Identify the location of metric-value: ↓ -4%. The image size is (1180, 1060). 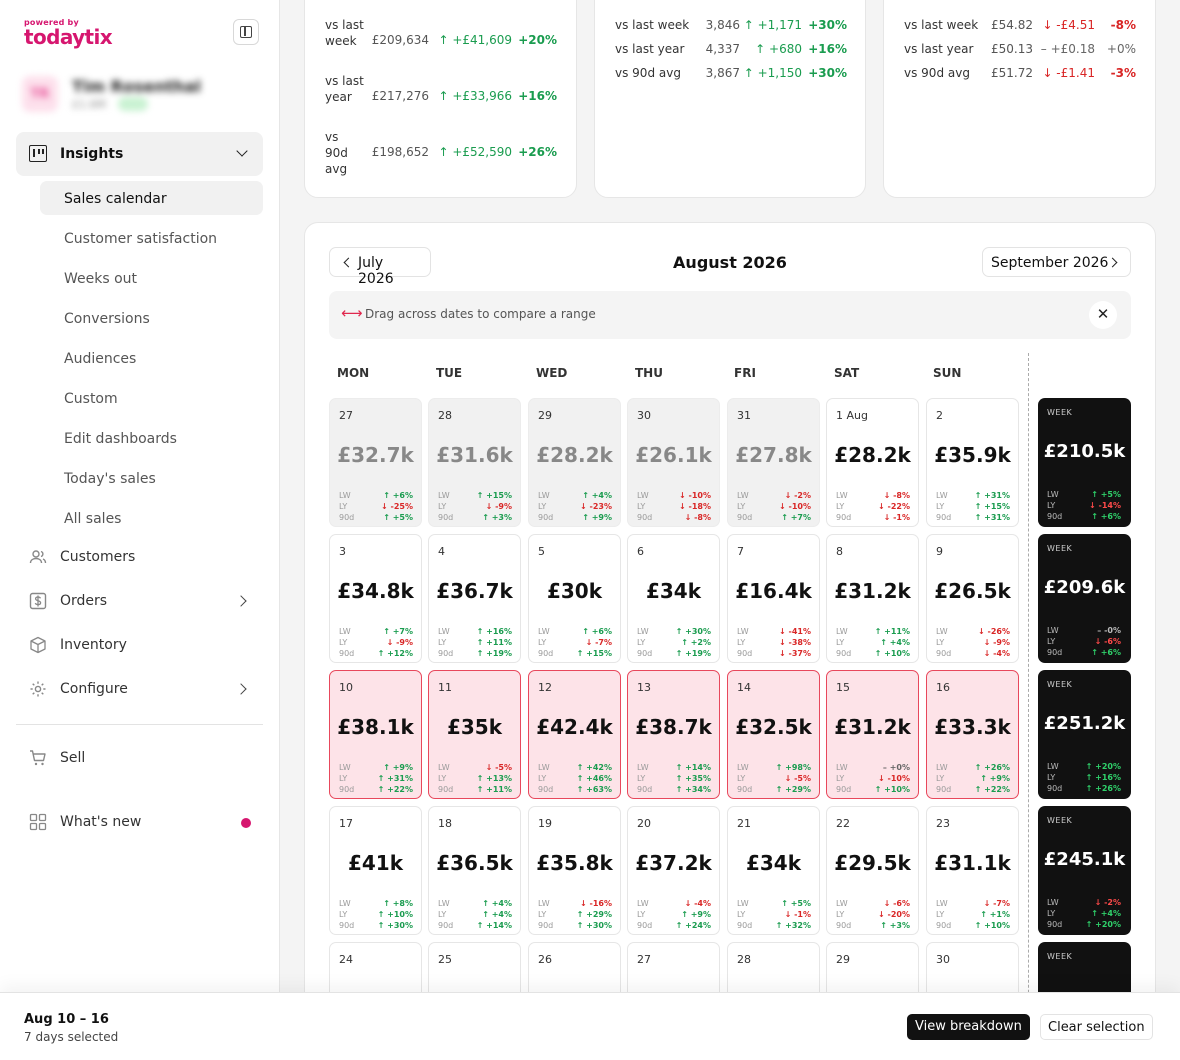
(997, 653).